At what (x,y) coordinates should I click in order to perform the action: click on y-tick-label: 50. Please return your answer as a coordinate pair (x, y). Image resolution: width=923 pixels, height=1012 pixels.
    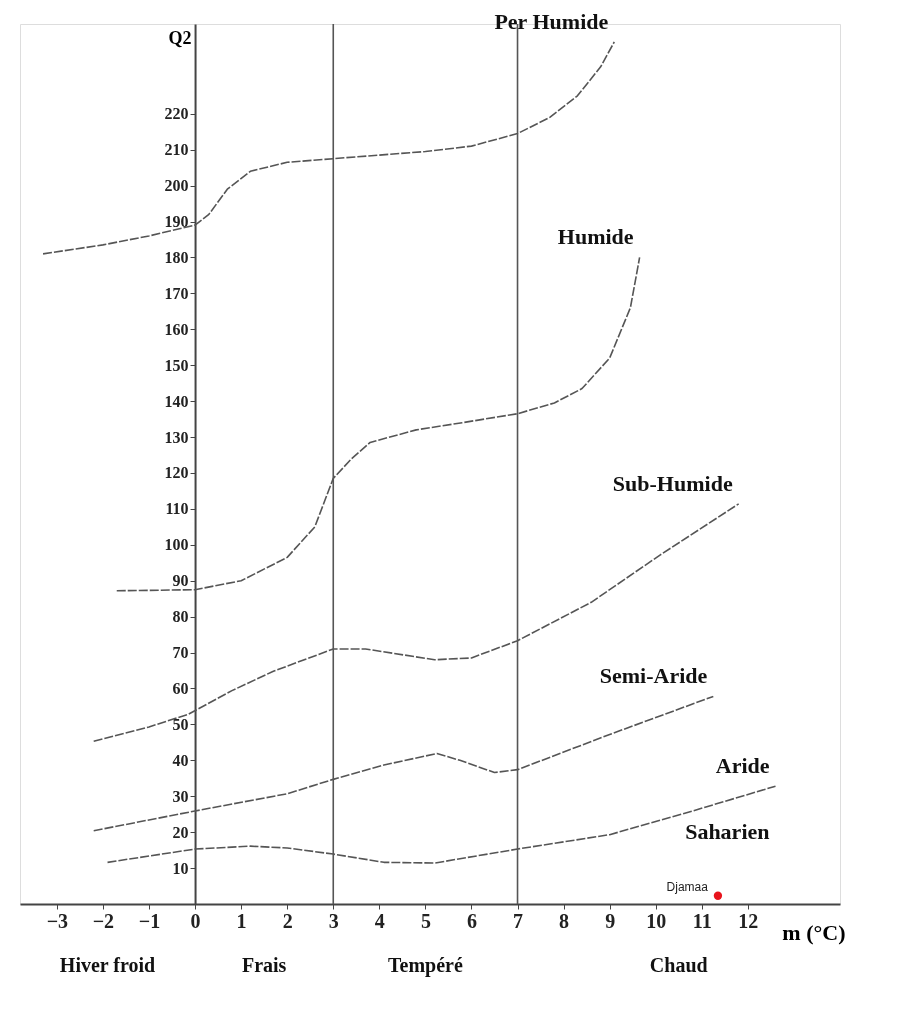
    Looking at the image, I should click on (180, 724).